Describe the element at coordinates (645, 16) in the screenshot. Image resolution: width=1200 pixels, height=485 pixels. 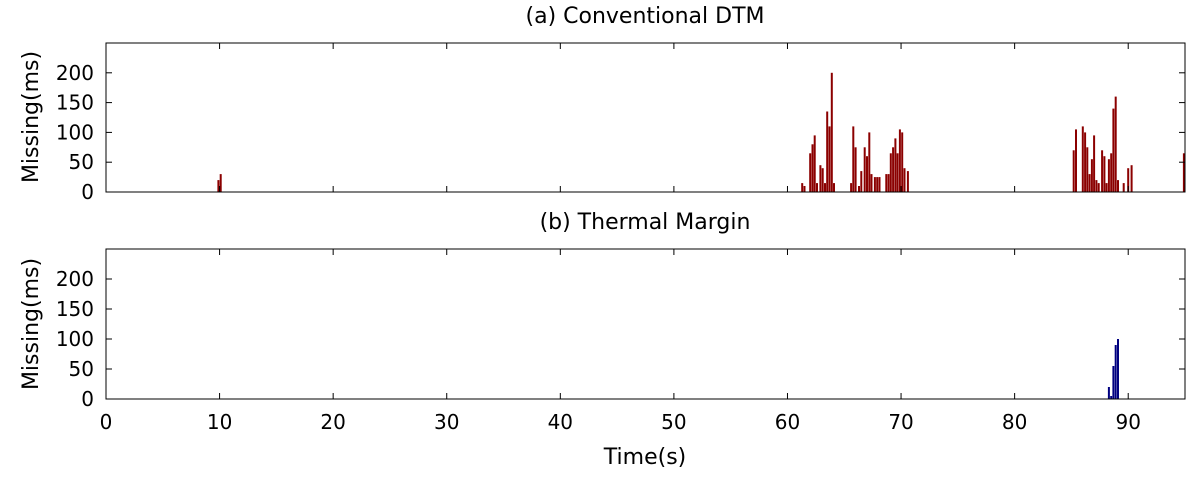
I see `chart-title-a: (a) Conventional DTM` at that location.